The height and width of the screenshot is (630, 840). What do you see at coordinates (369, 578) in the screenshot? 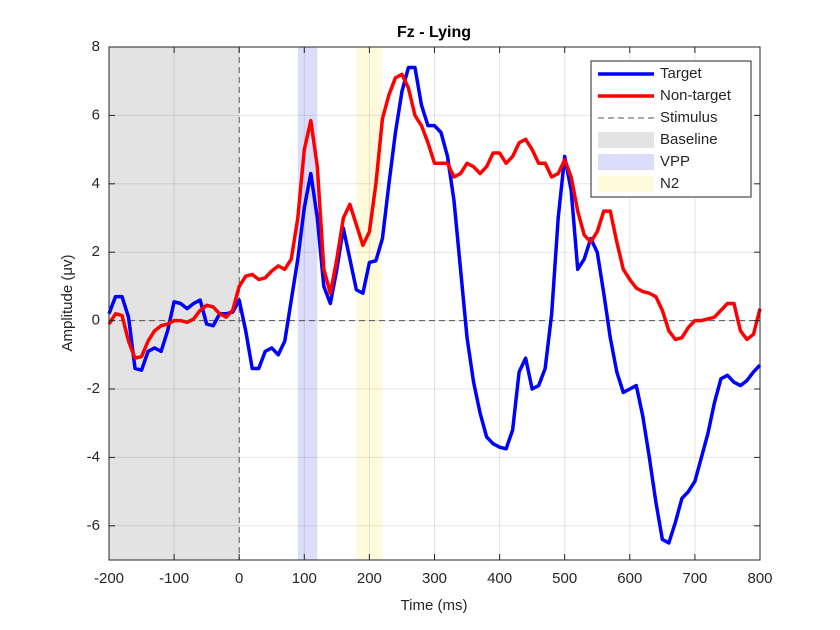
I see `x-tick-label: 200` at bounding box center [369, 578].